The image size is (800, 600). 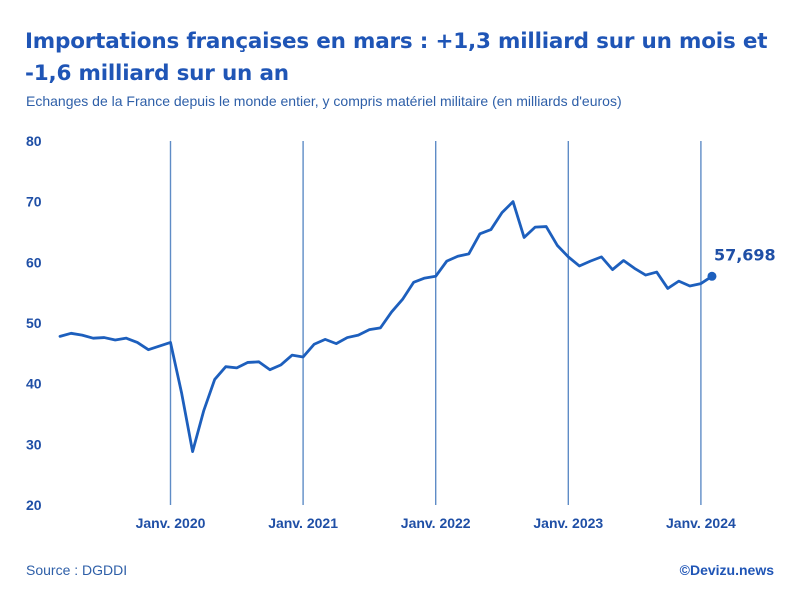 I want to click on x-tick-label: Janv. 2022, so click(x=436, y=523).